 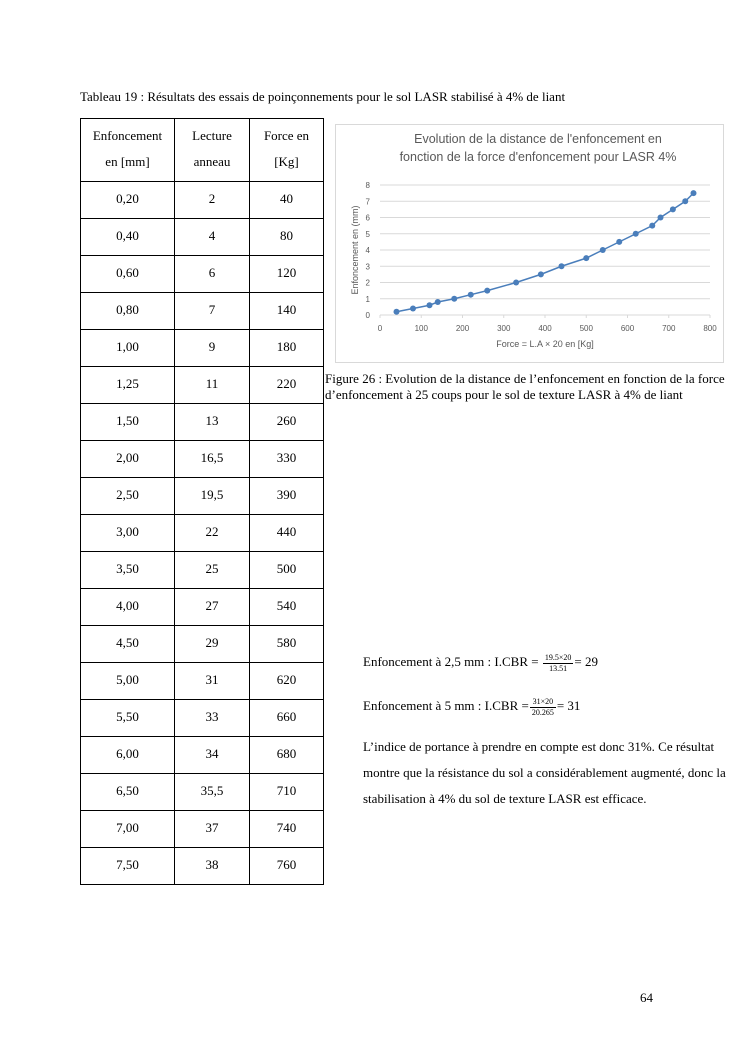 I want to click on table-cell: 1,00, so click(x=127, y=348).